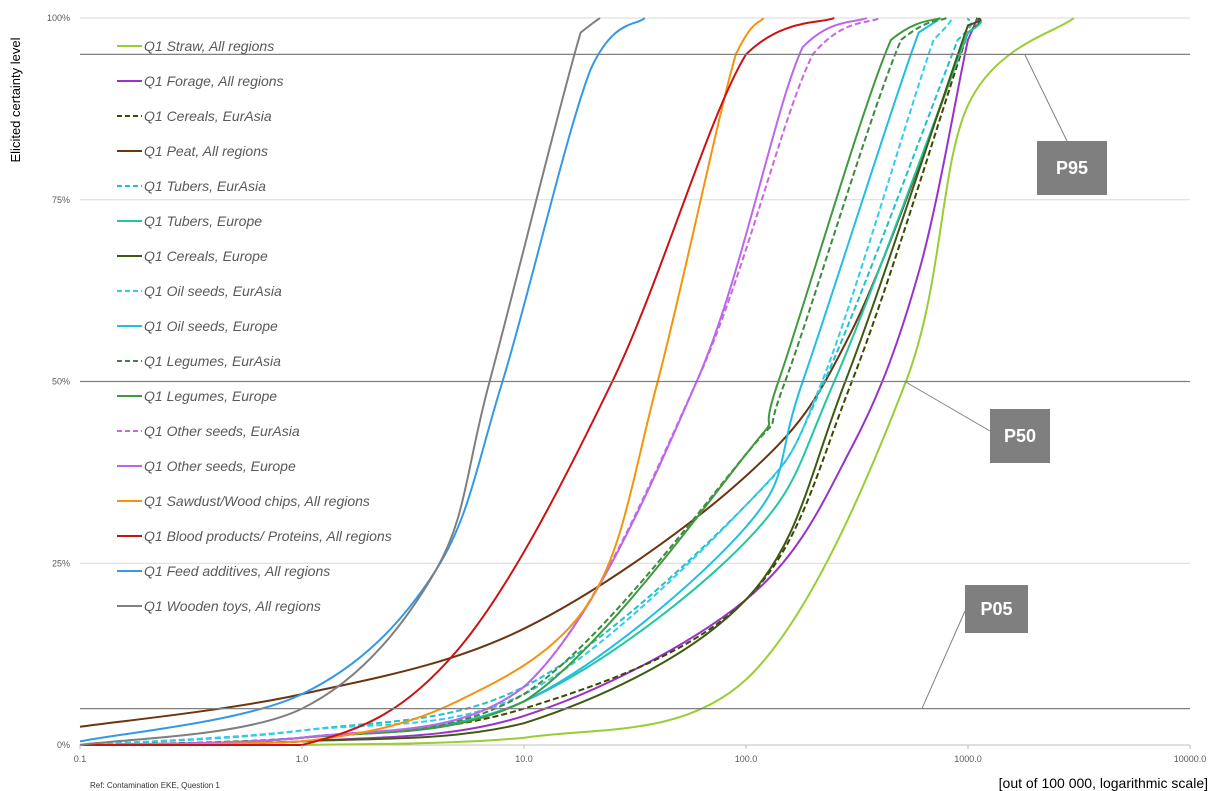 The height and width of the screenshot is (791, 1210). Describe the element at coordinates (61, 200) in the screenshot. I see `y-tick-label: 75%` at that location.